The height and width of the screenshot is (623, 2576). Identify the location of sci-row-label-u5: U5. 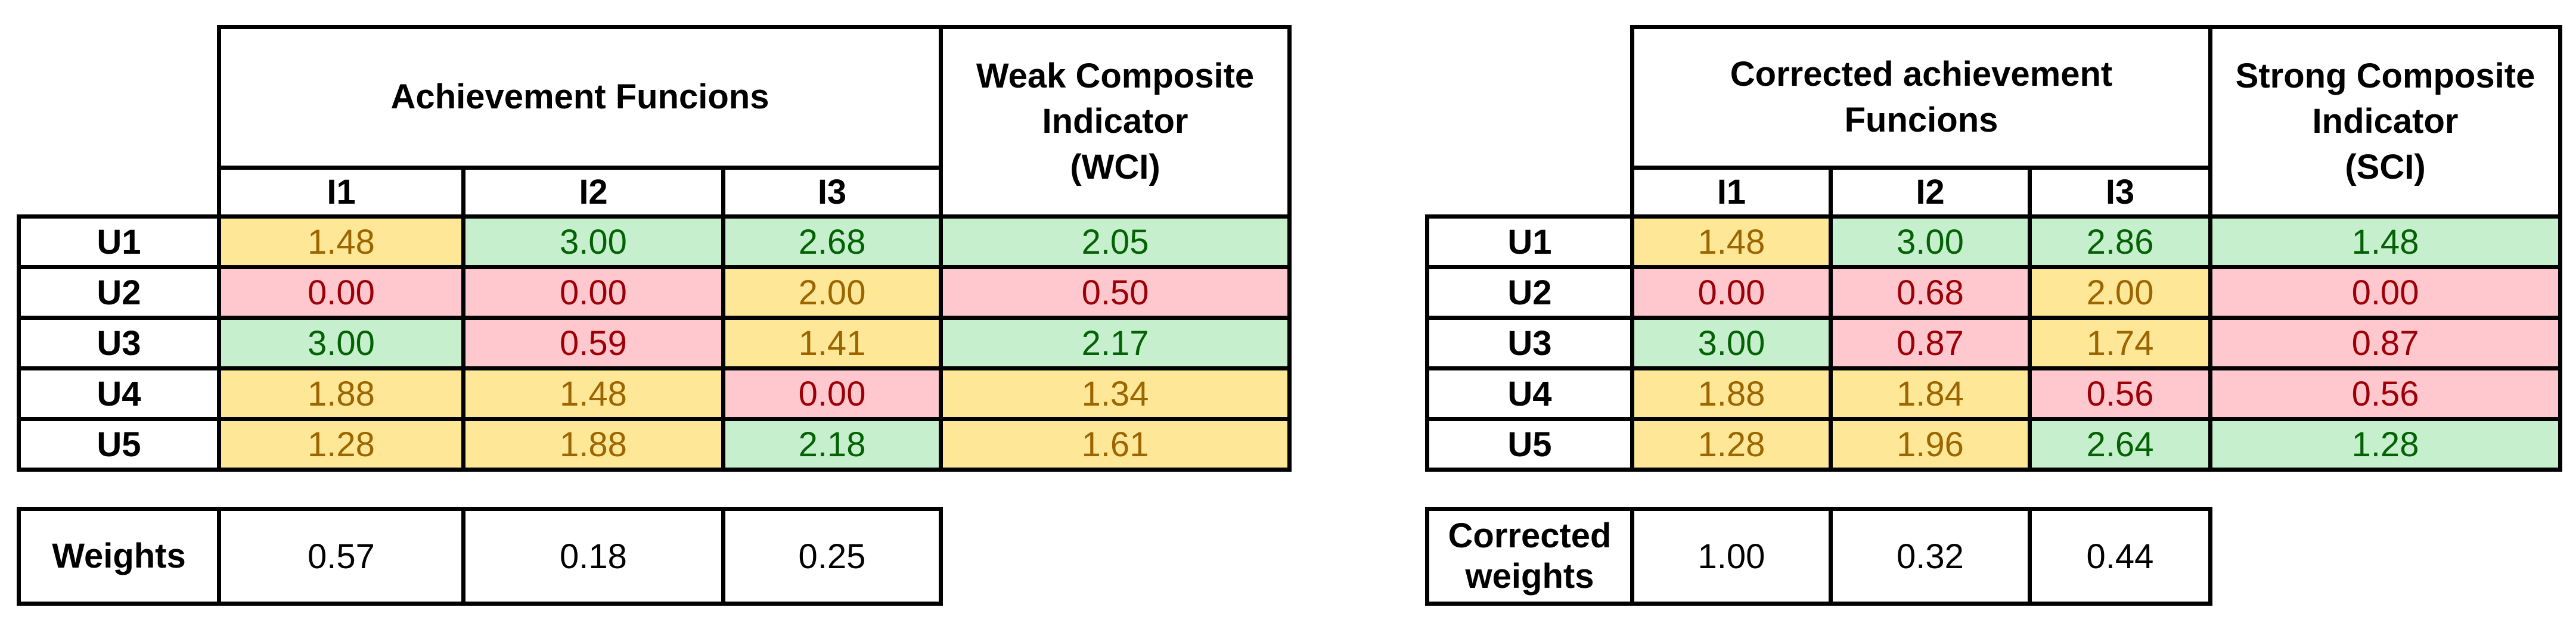
(1530, 444).